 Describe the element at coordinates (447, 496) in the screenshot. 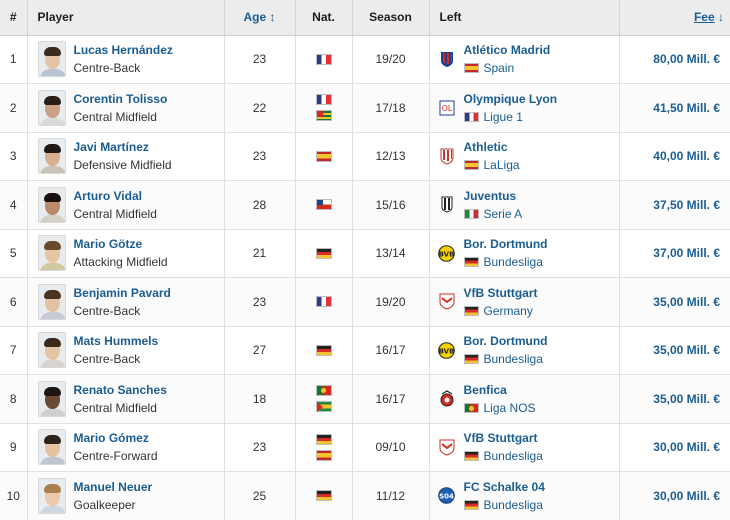

I see `schalke-crest-icon: S04` at that location.